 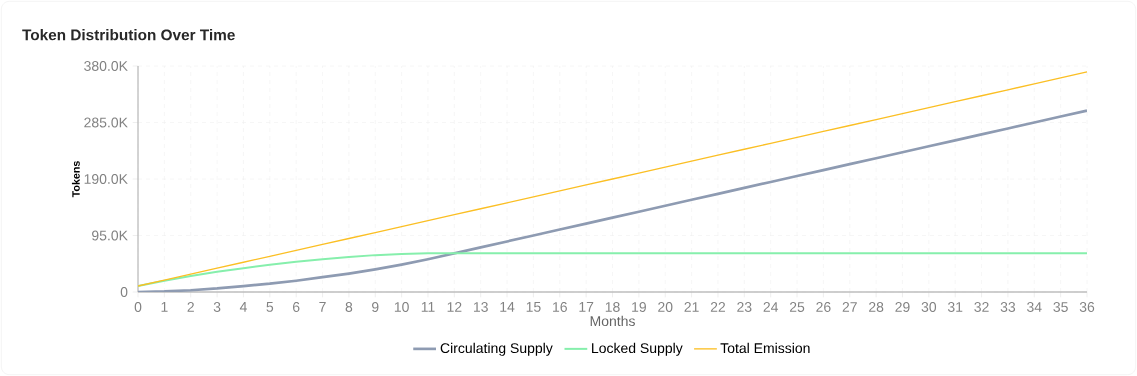 I want to click on legend-label: Total Emission, so click(x=765, y=348).